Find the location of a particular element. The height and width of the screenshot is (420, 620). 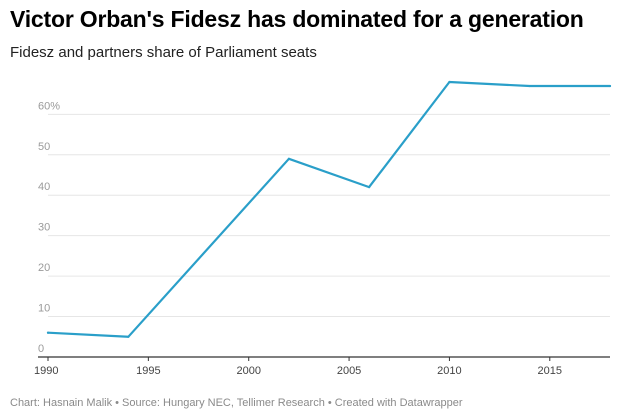

data-point-1994 is located at coordinates (128, 336).